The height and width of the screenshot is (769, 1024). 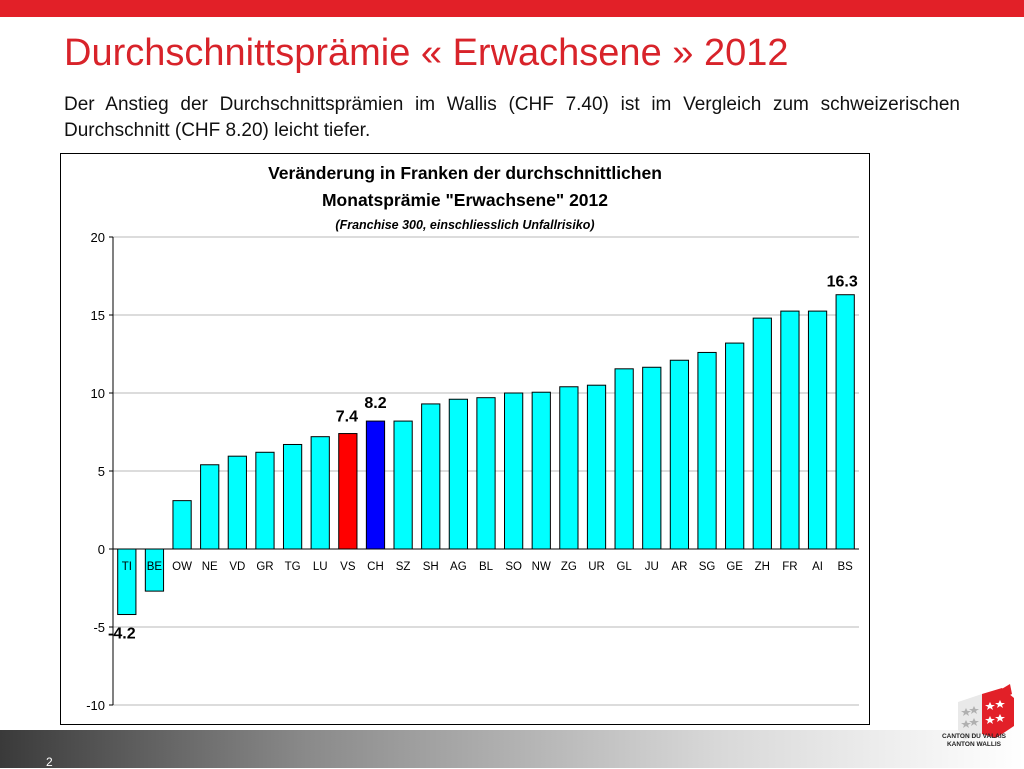 I want to click on canton-name-de: KANTON WALLIS, so click(x=974, y=744).